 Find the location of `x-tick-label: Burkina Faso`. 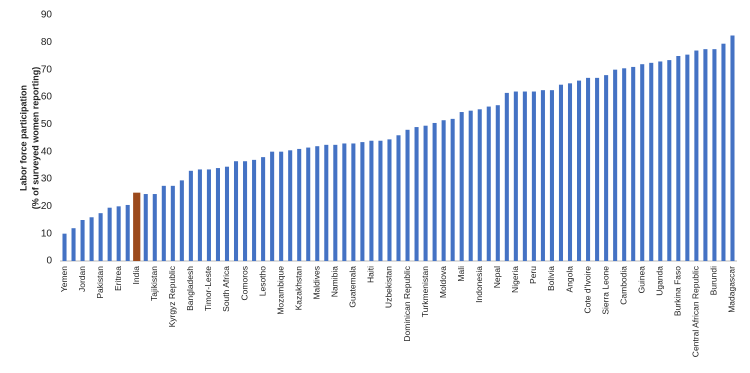

x-tick-label: Burkina Faso is located at coordinates (678, 291).